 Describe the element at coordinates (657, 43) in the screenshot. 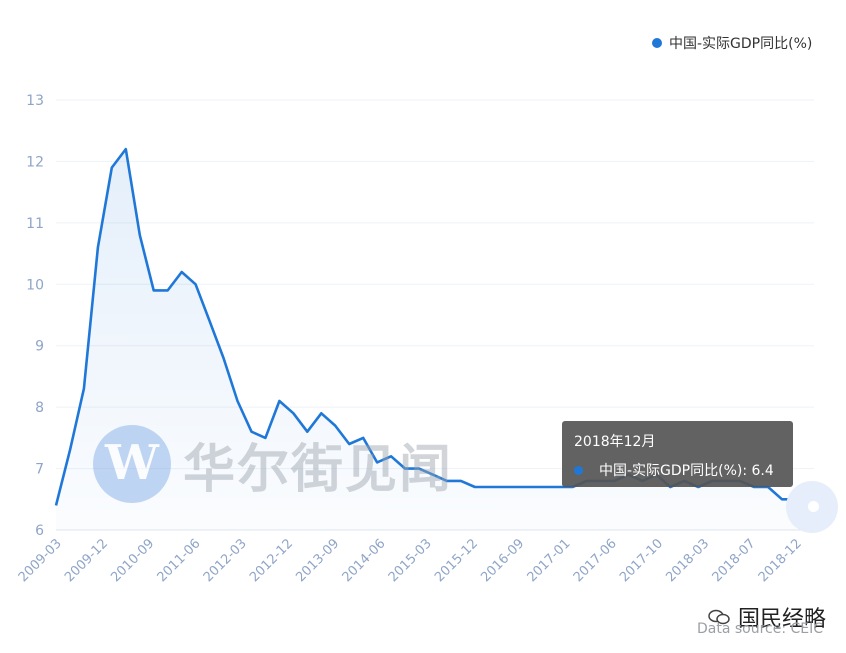

I see `legend-marker-icon` at that location.